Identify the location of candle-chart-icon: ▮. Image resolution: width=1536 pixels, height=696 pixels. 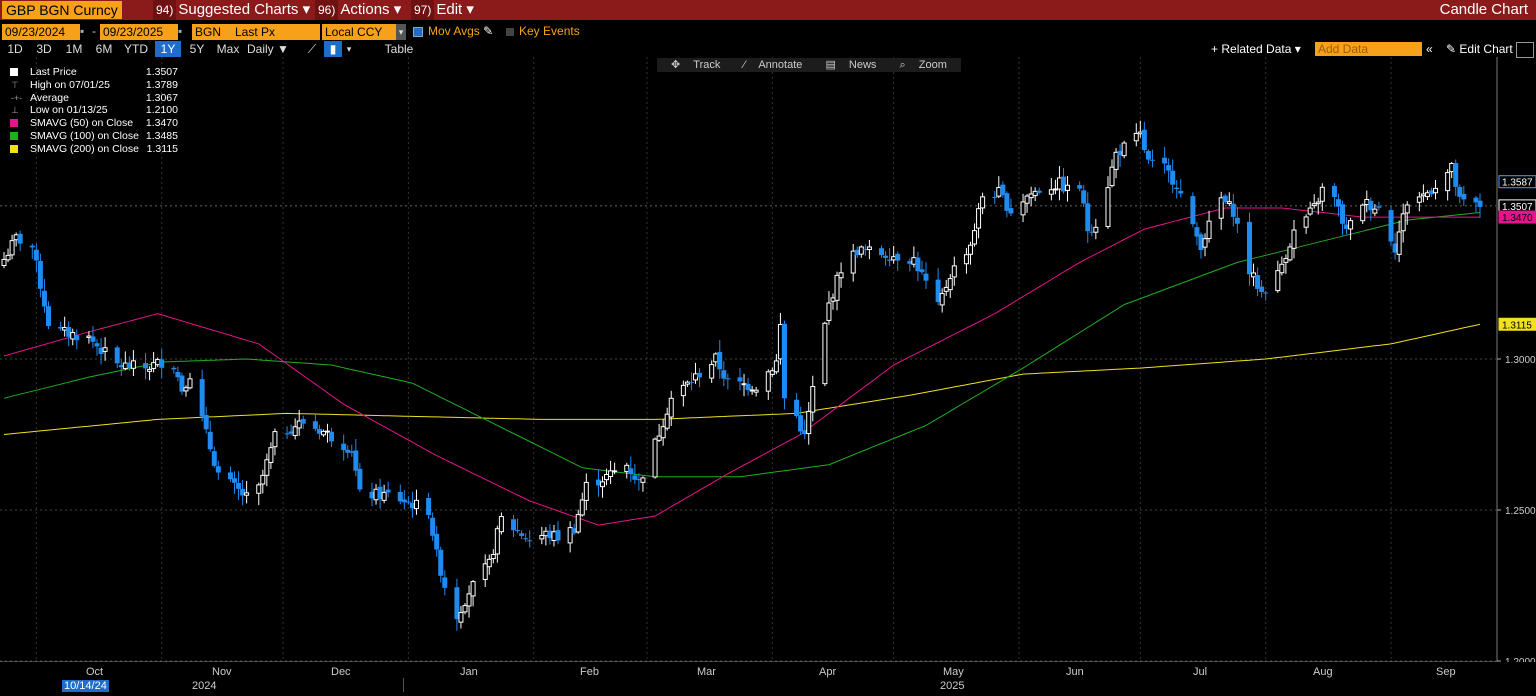
(333, 49).